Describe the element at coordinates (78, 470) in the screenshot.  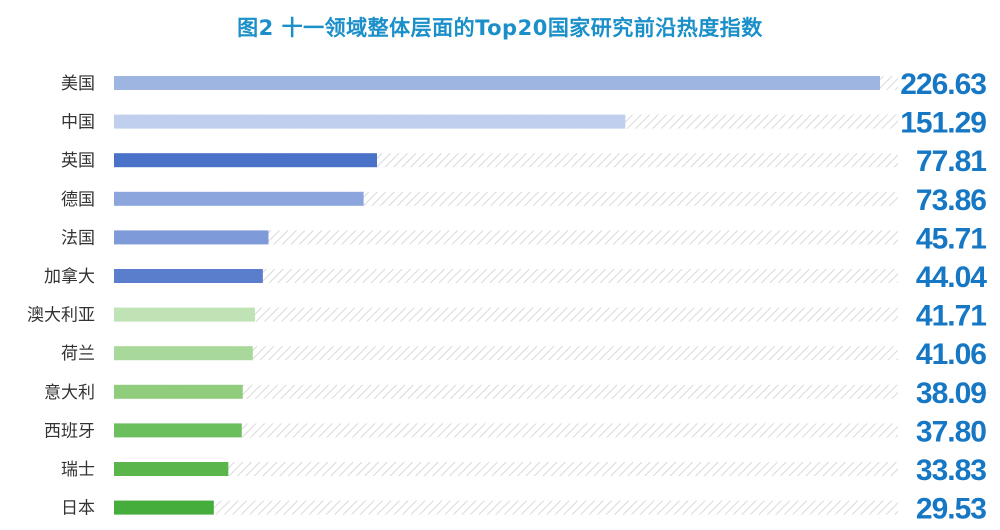
I see `category-label: 瑞士` at that location.